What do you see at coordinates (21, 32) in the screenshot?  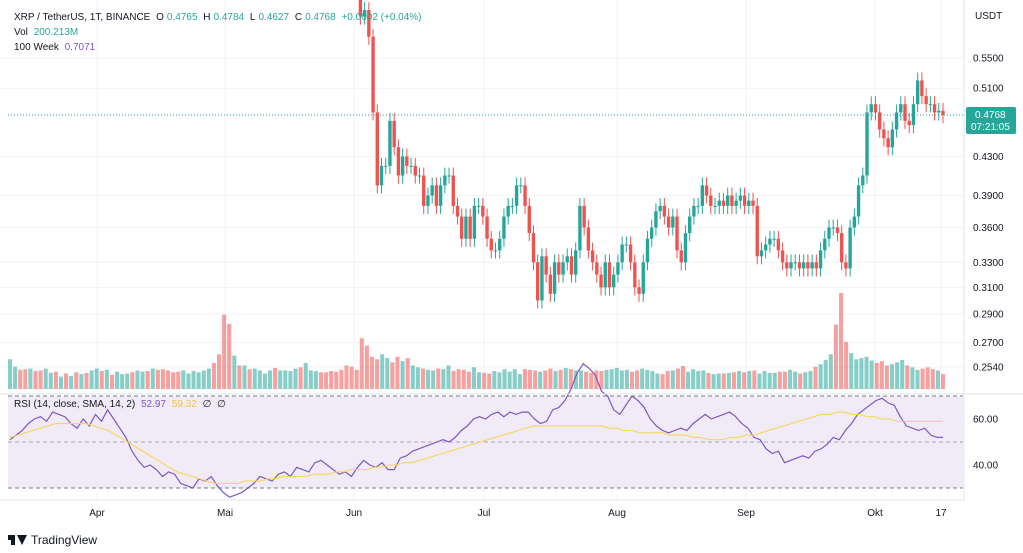 I see `volume-label: Vol` at bounding box center [21, 32].